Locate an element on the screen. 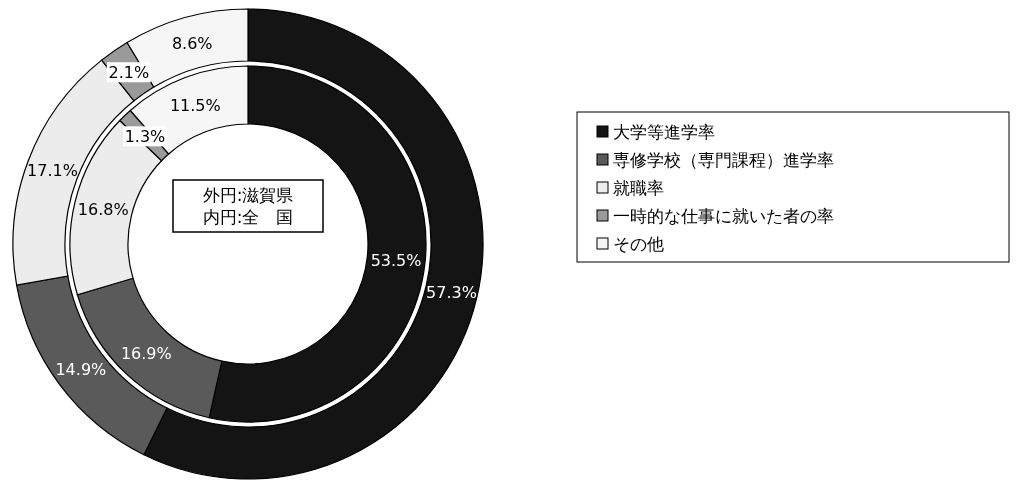  data-label: 17.1% is located at coordinates (52, 171).